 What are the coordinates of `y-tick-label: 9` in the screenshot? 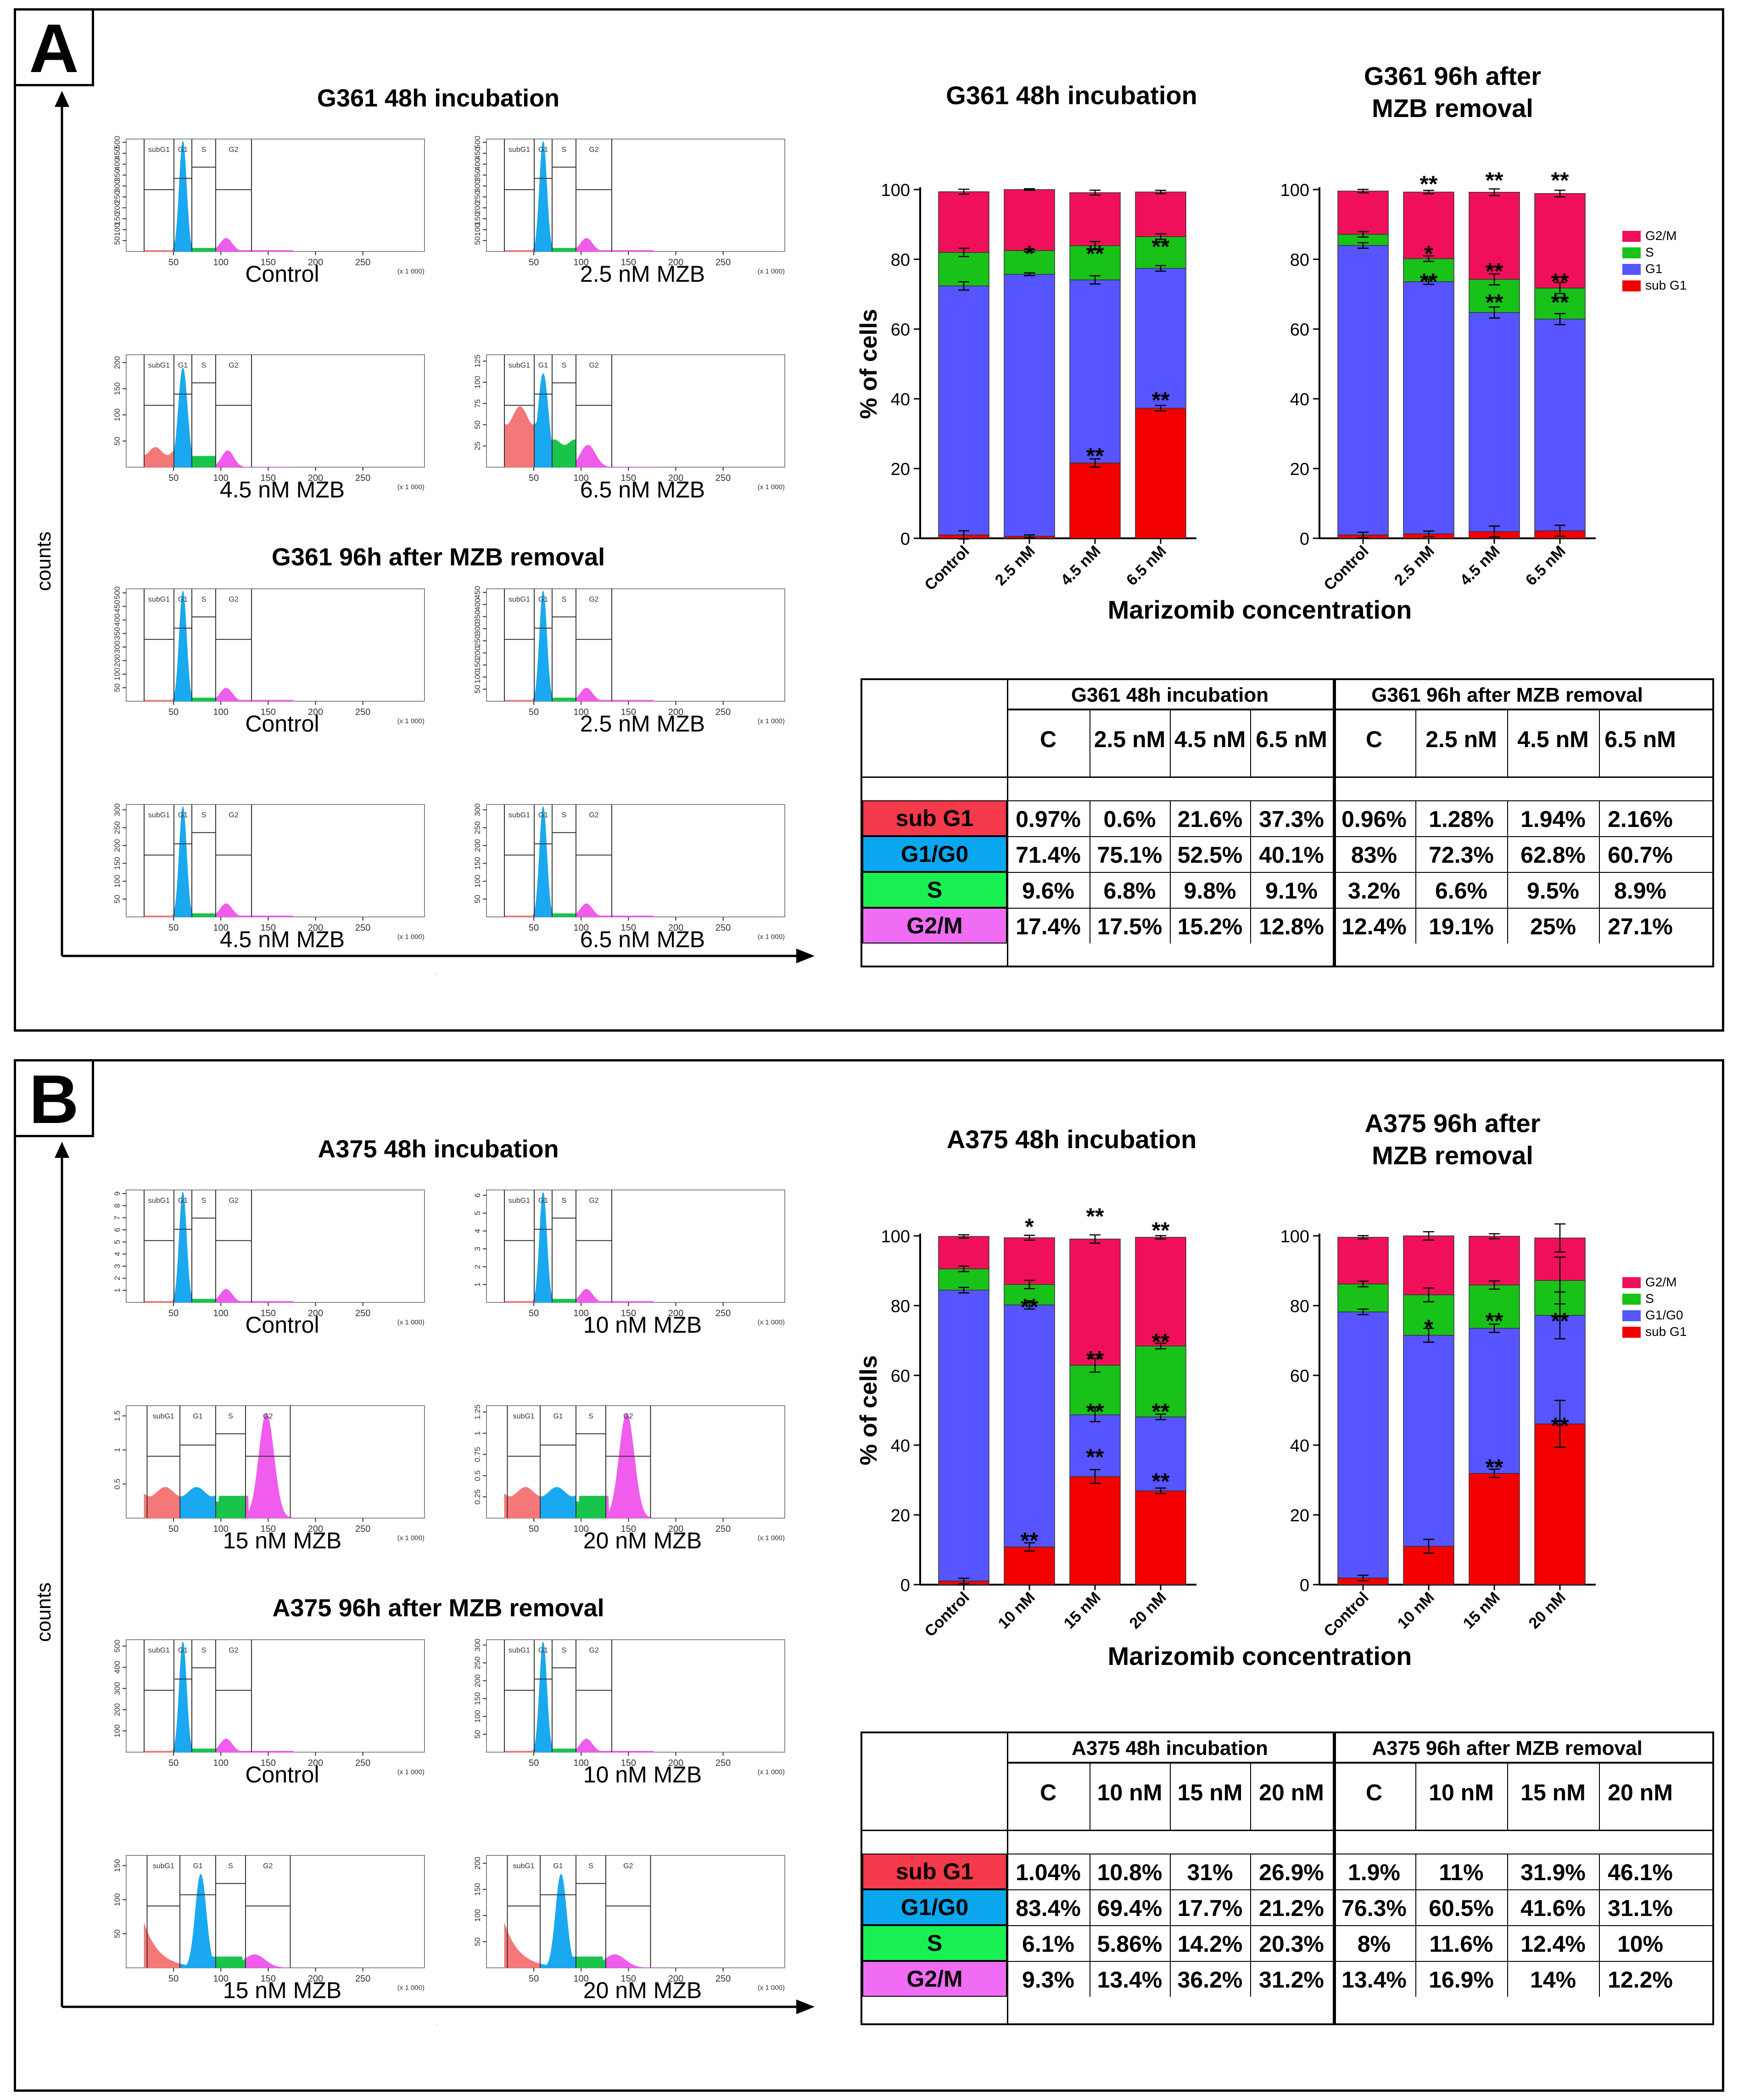 It's located at (117, 1193).